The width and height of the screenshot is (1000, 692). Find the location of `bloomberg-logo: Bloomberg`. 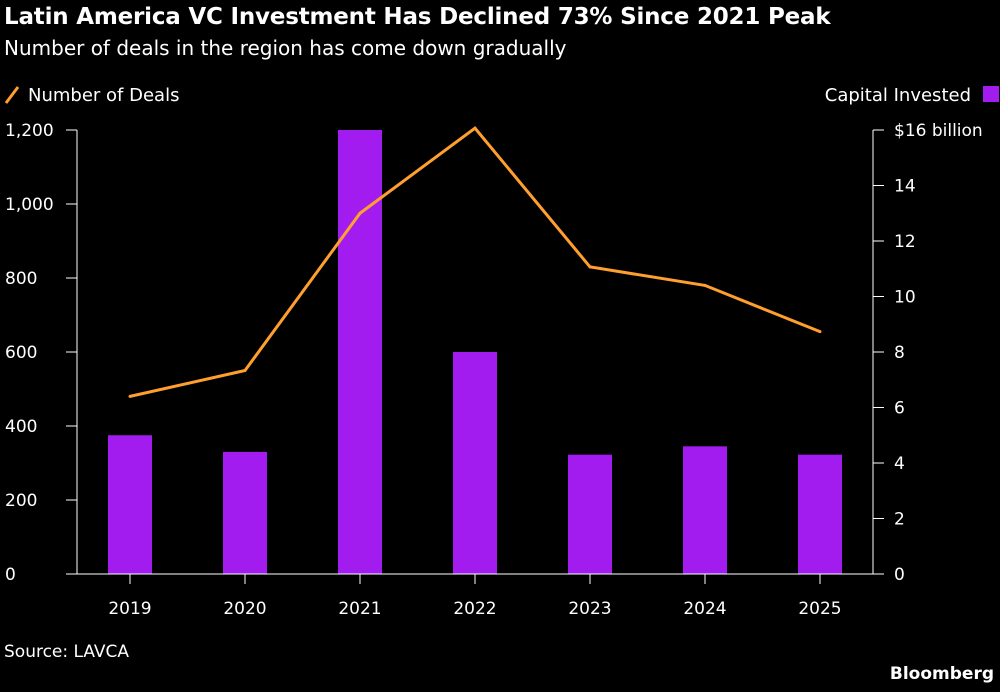

bloomberg-logo: Bloomberg is located at coordinates (941, 674).